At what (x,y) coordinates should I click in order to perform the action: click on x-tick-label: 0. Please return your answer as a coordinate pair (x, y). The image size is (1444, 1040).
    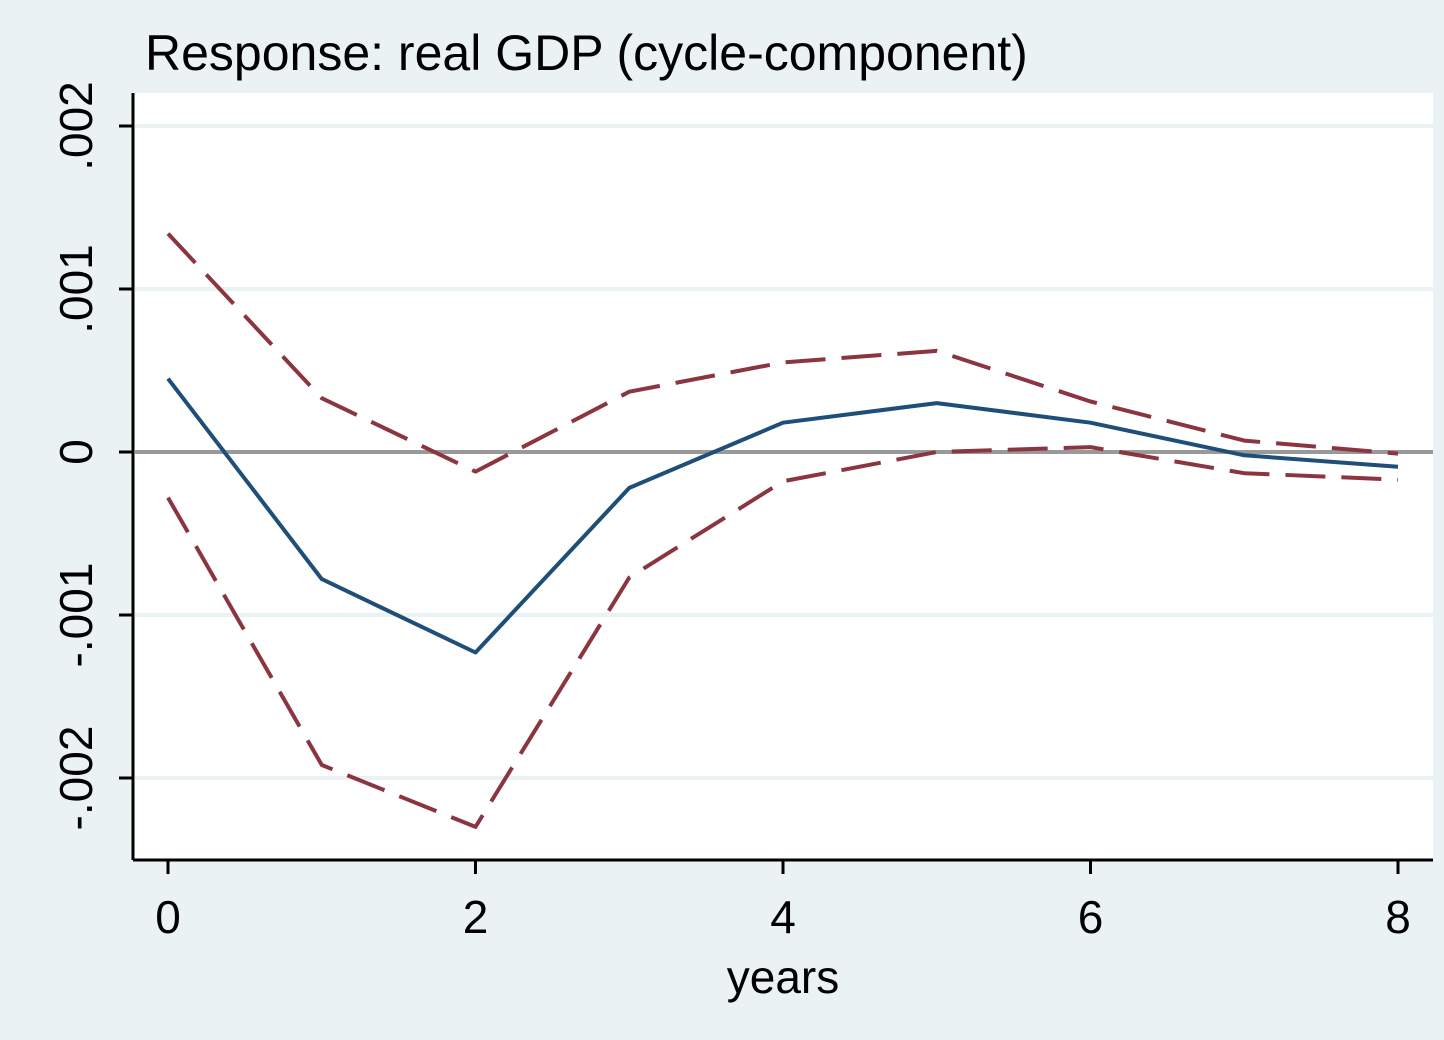
    Looking at the image, I should click on (168, 917).